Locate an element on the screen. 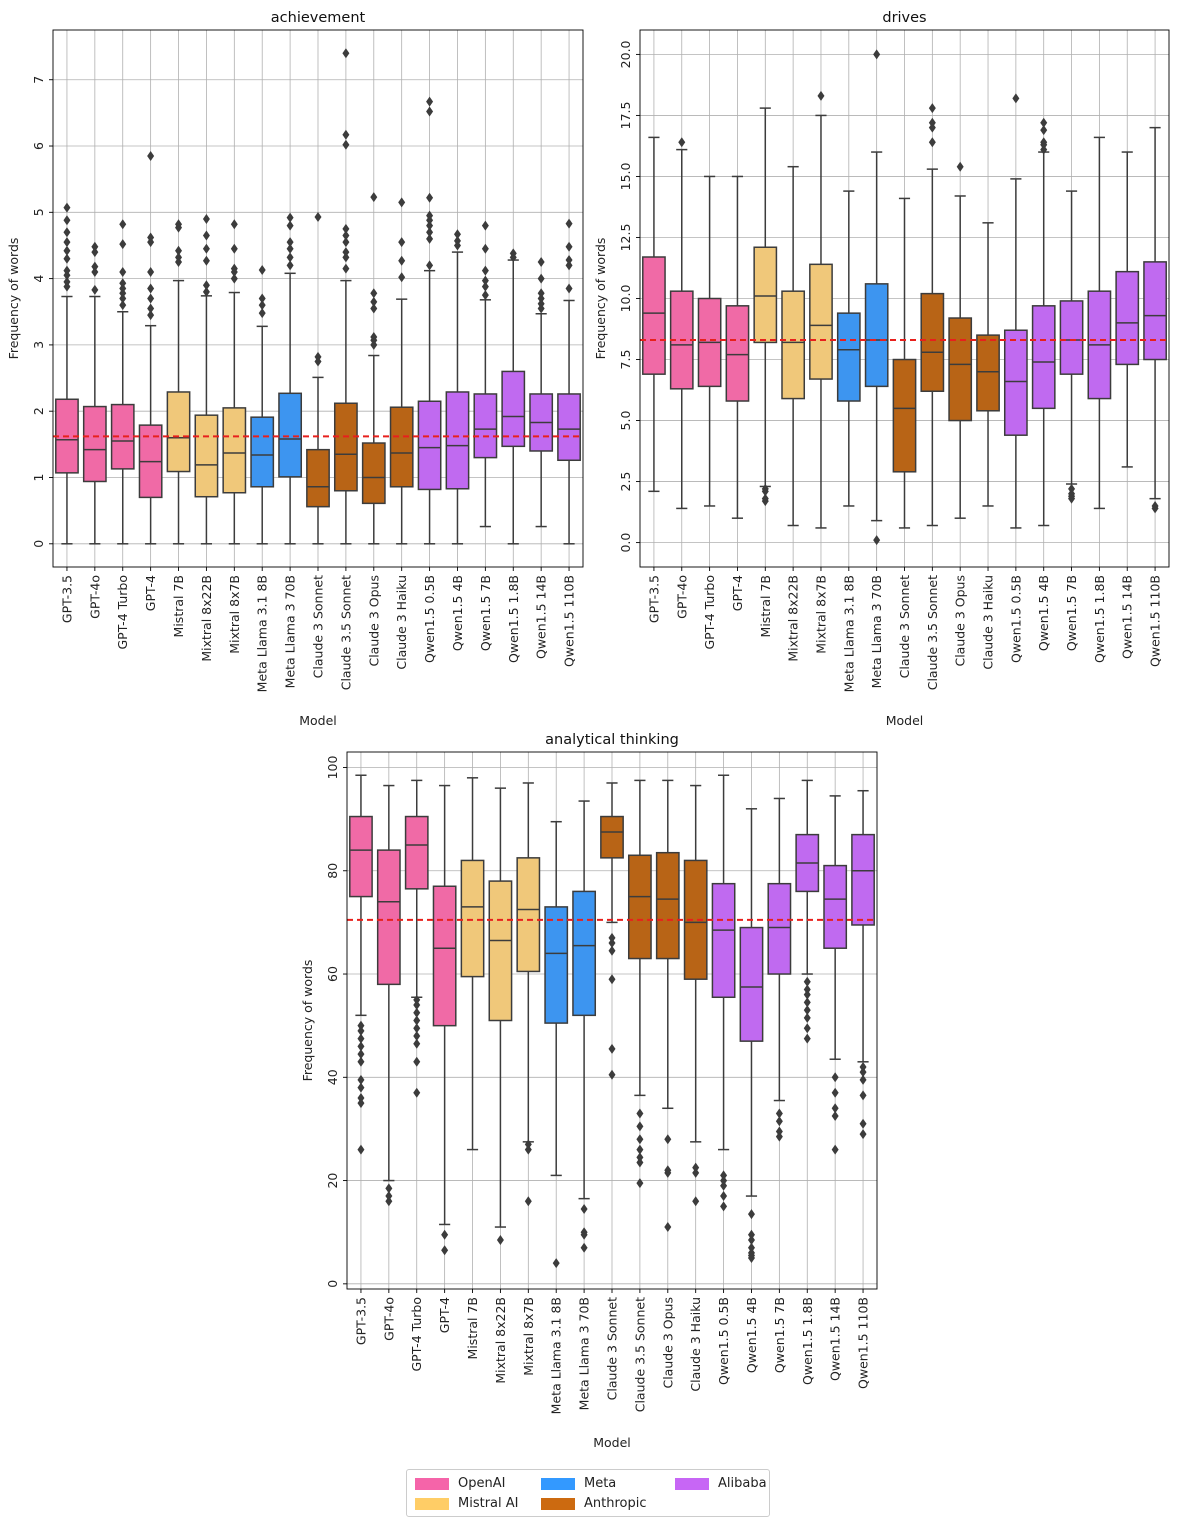 The height and width of the screenshot is (1529, 1189). x-tick-label: GPT-3.5 is located at coordinates (360, 1321).